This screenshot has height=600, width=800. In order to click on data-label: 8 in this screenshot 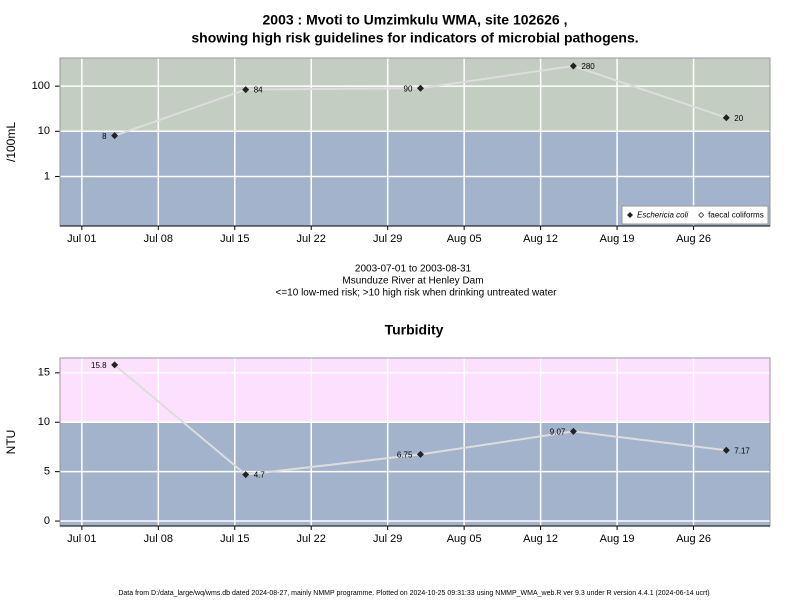, I will do `click(104, 136)`.